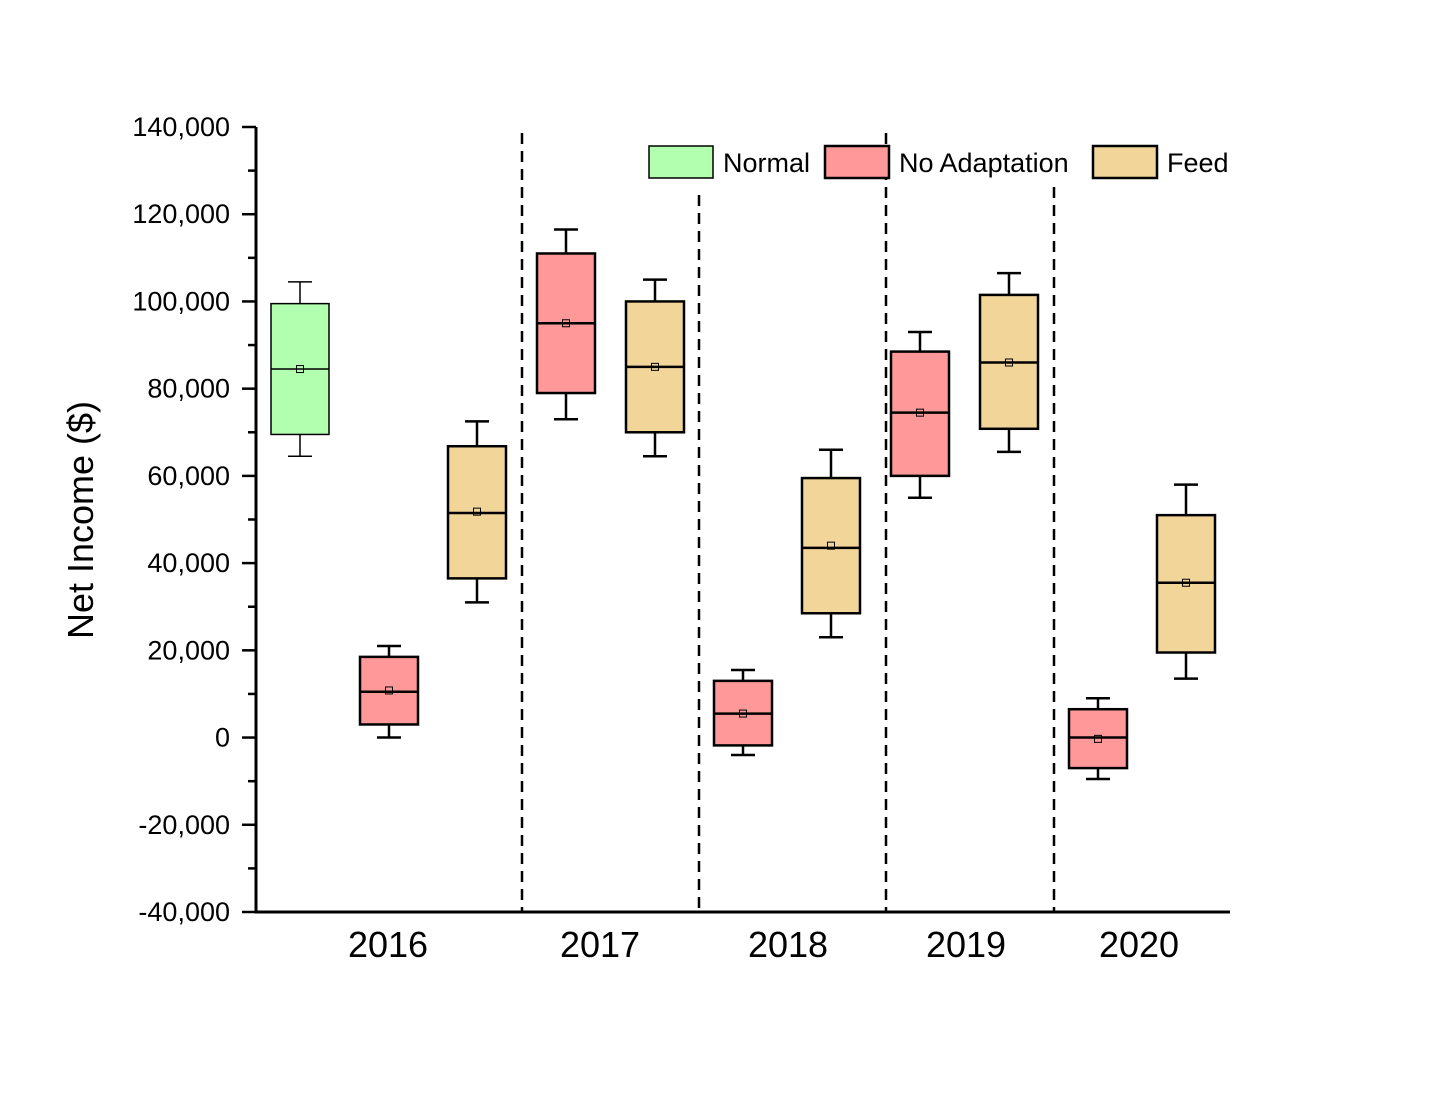  I want to click on box-2020-feed, so click(1186, 581).